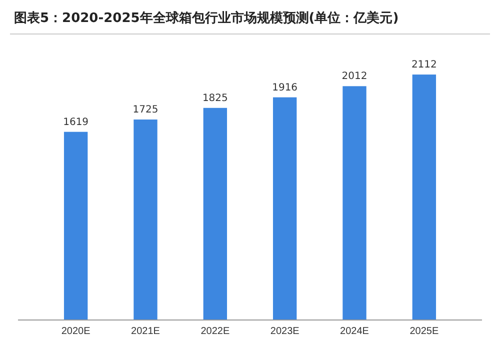 The width and height of the screenshot is (500, 362). What do you see at coordinates (76, 122) in the screenshot?
I see `data-label: 1619` at bounding box center [76, 122].